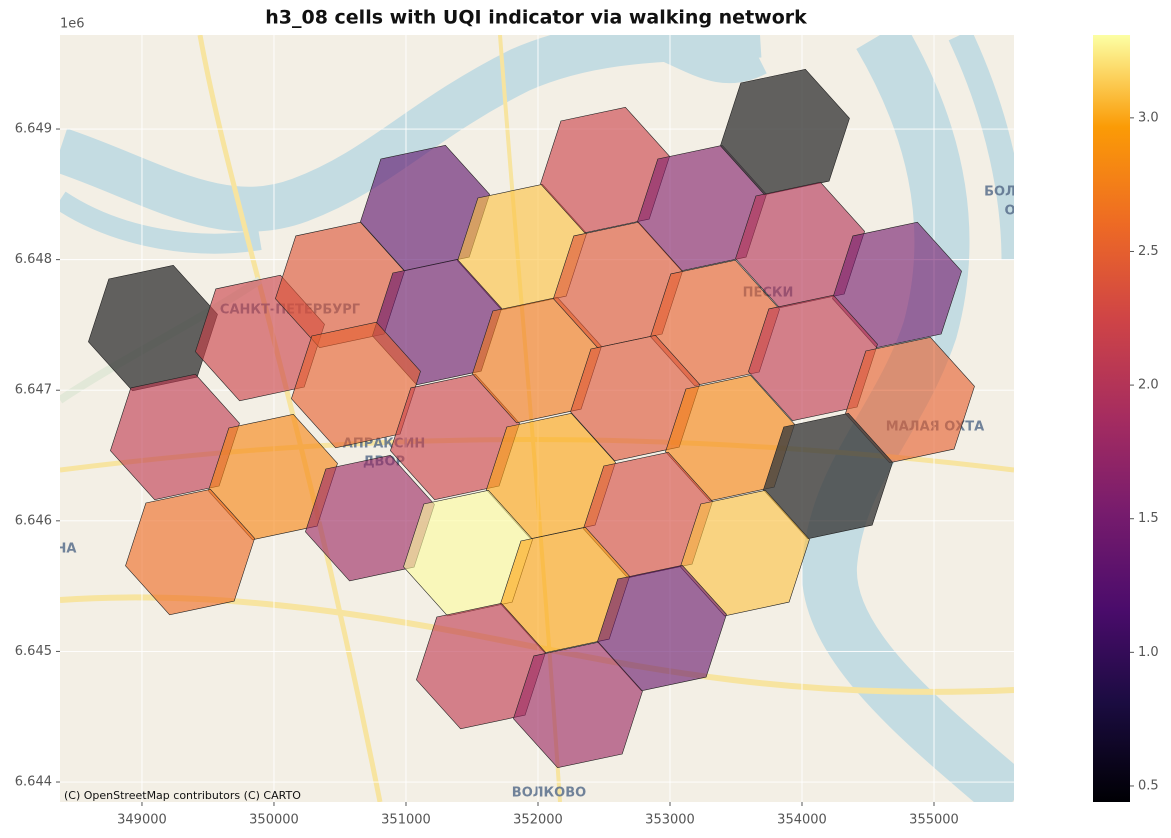 The width and height of the screenshot is (1171, 838). What do you see at coordinates (1009, 211) in the screenshot?
I see `map-label: О` at bounding box center [1009, 211].